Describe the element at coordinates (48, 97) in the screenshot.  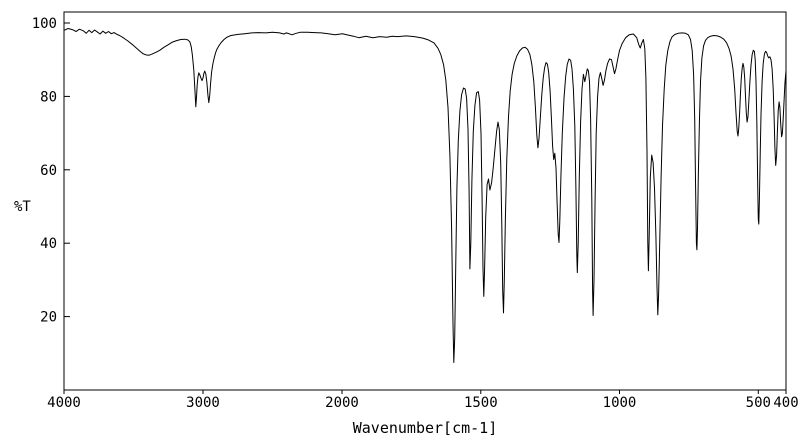
I see `y-tick-label: 80` at that location.